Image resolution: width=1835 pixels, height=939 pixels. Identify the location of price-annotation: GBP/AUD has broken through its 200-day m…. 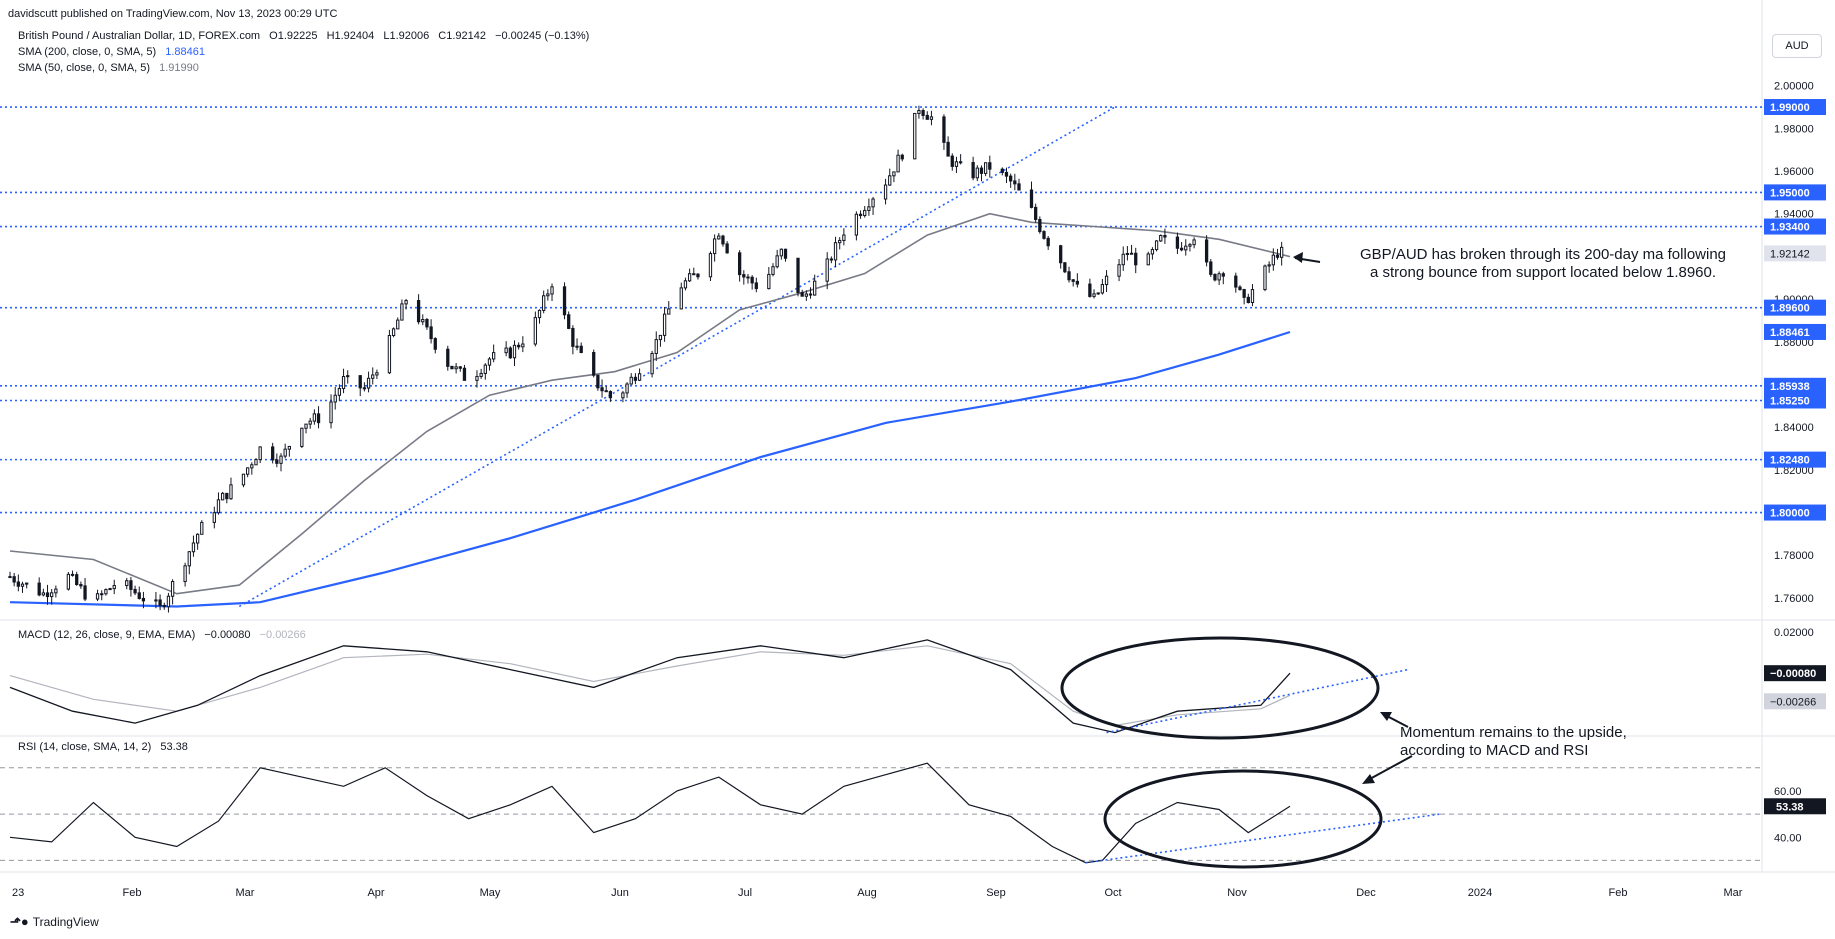
(1543, 264).